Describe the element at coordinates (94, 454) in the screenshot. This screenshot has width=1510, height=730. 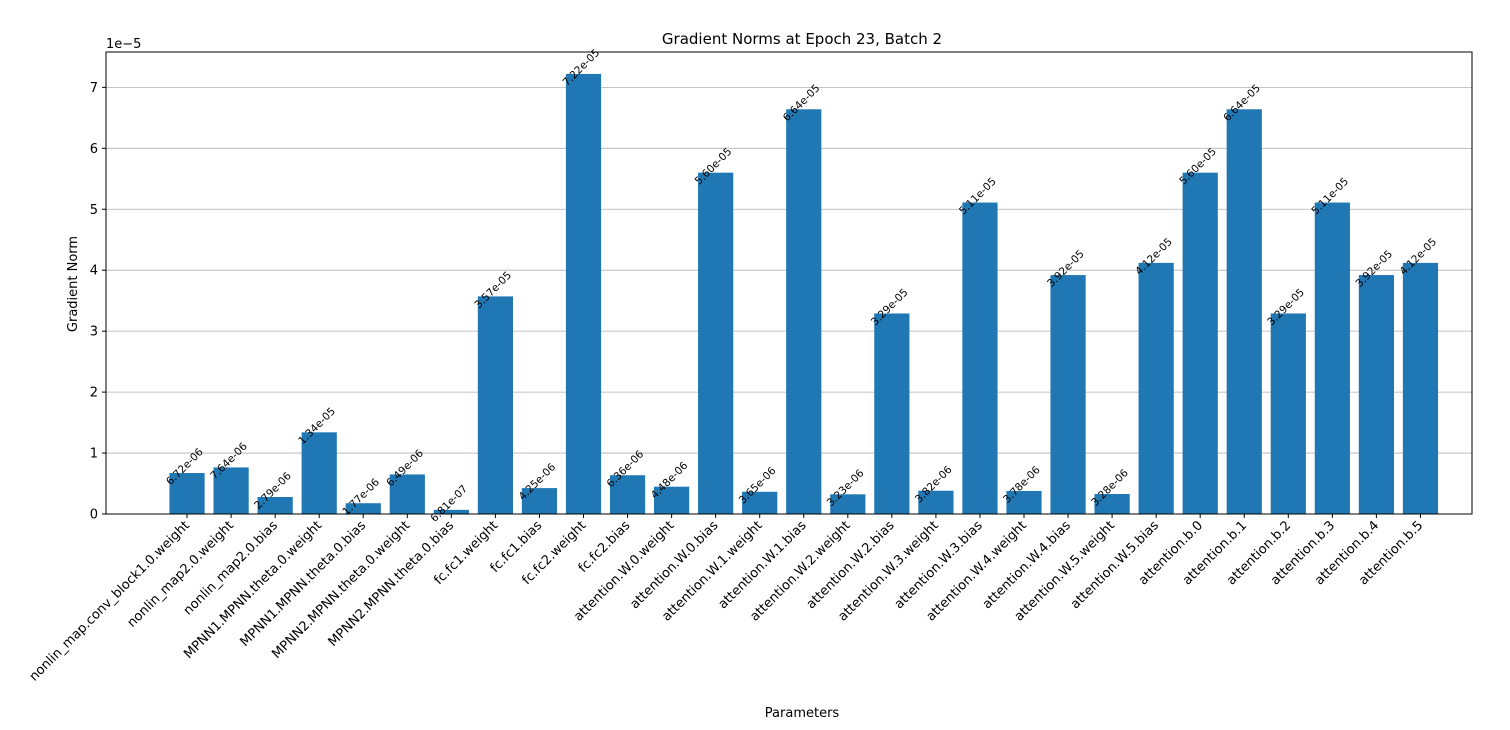
I see `y-tick-label: 1` at that location.